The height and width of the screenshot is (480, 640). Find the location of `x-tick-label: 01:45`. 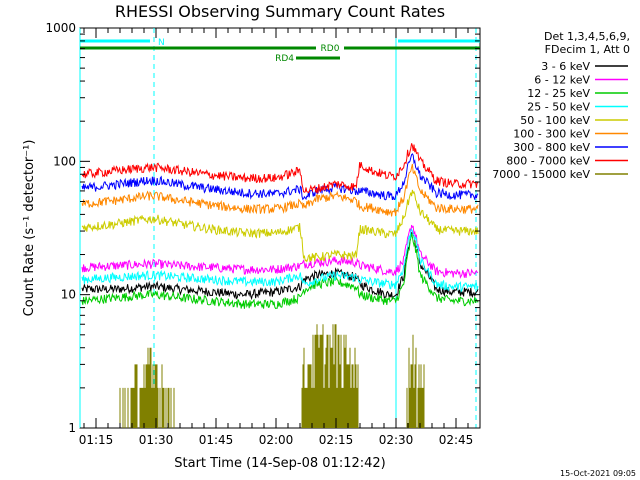

x-tick-label: 01:45 is located at coordinates (216, 440).